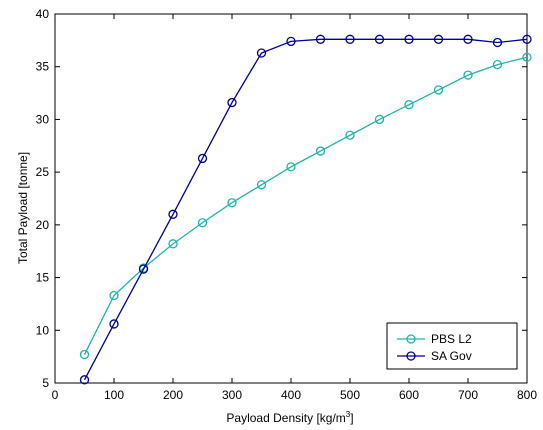 The height and width of the screenshot is (430, 543). I want to click on y-tick-label: 30, so click(43, 119).